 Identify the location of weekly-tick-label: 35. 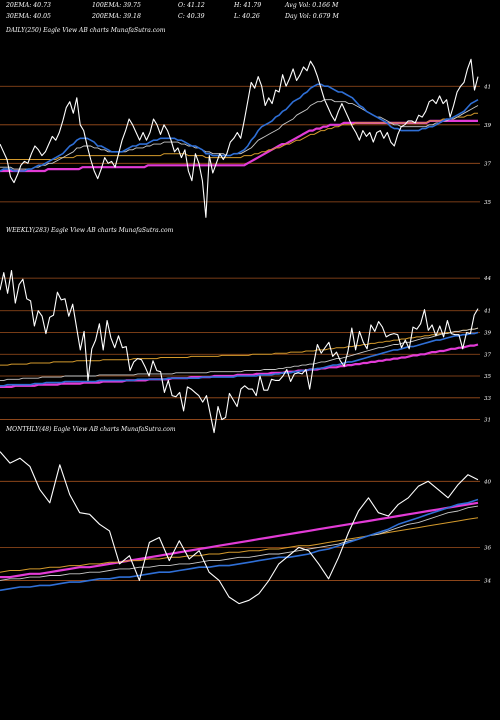
(488, 377).